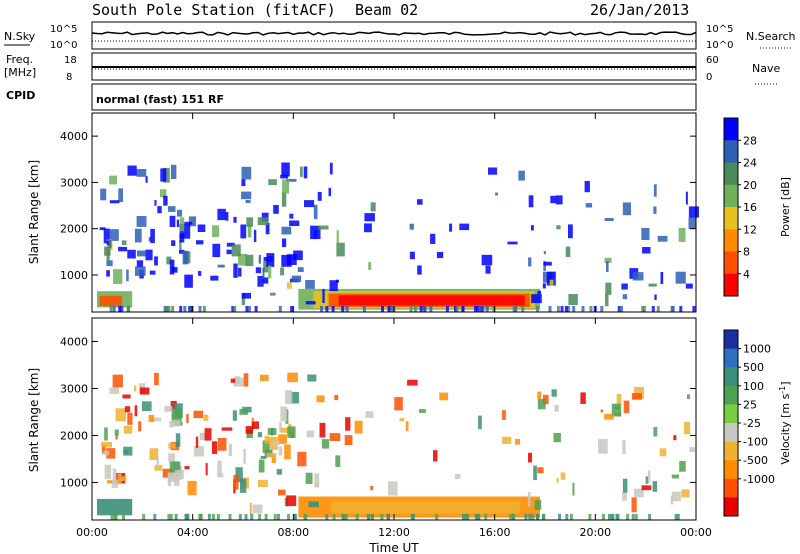 The image size is (800, 554). Describe the element at coordinates (709, 77) in the screenshot. I see `nave-tick-bottom: 0` at that location.